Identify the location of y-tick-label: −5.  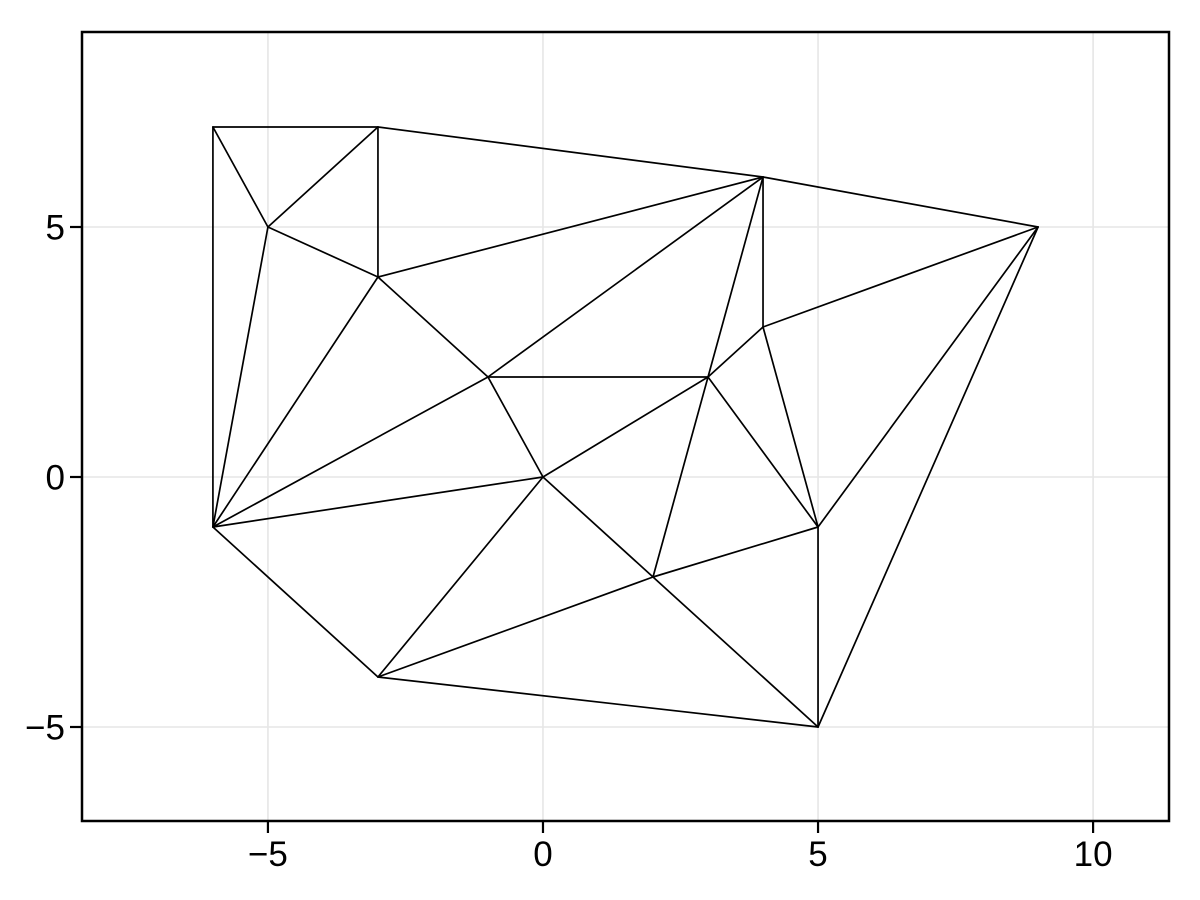
(45, 728).